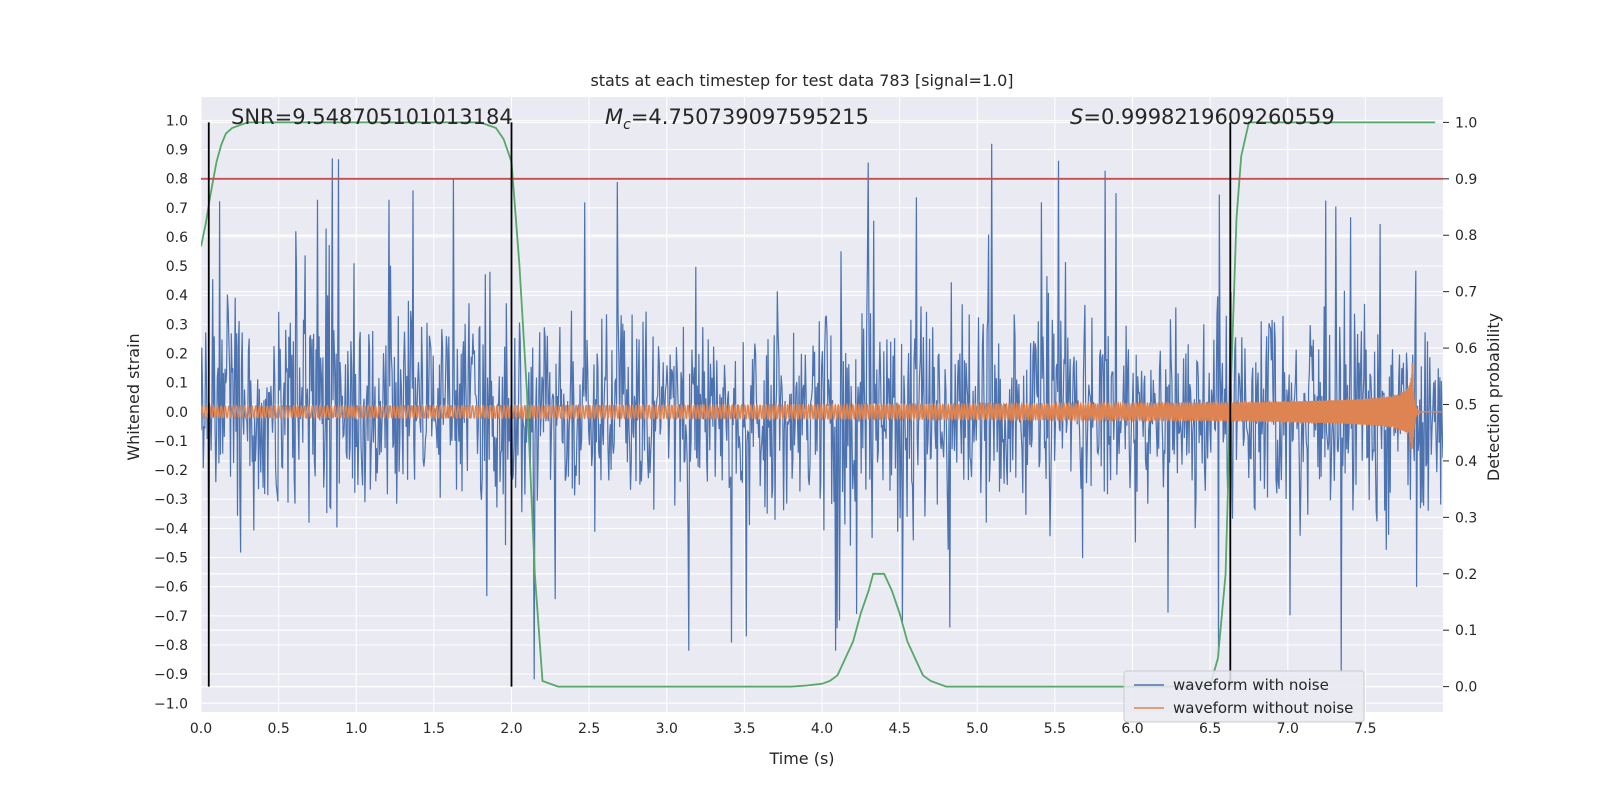 The image size is (1600, 800). I want to click on legend-label-clean: waveform without noise, so click(1263, 708).